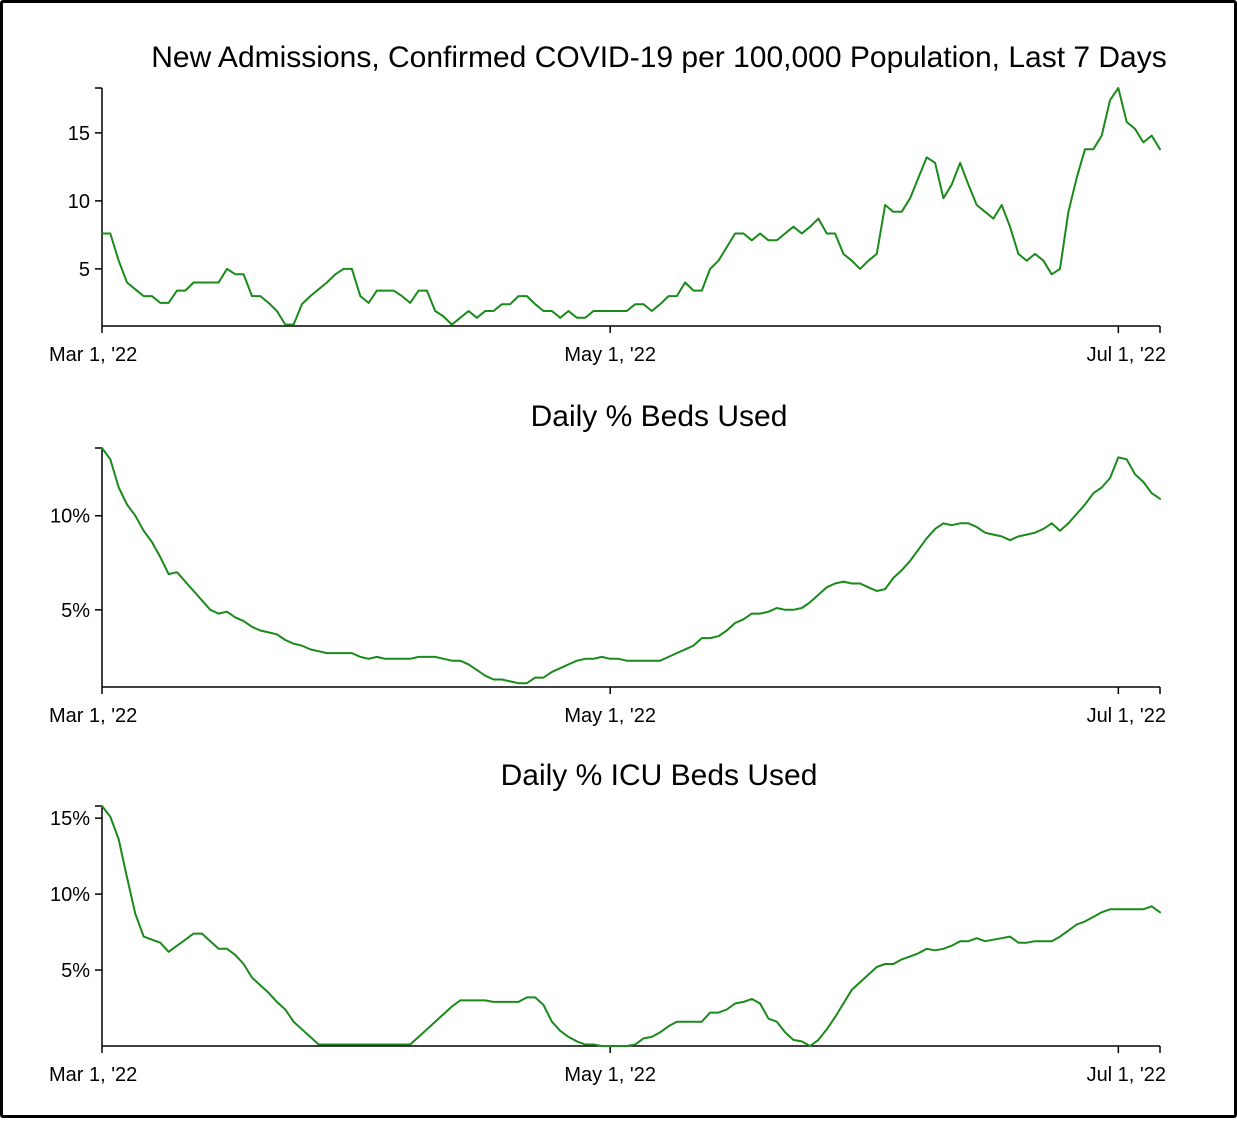 Image resolution: width=1237 pixels, height=1121 pixels. What do you see at coordinates (84, 270) in the screenshot?
I see `y-tick-label: 5` at bounding box center [84, 270].